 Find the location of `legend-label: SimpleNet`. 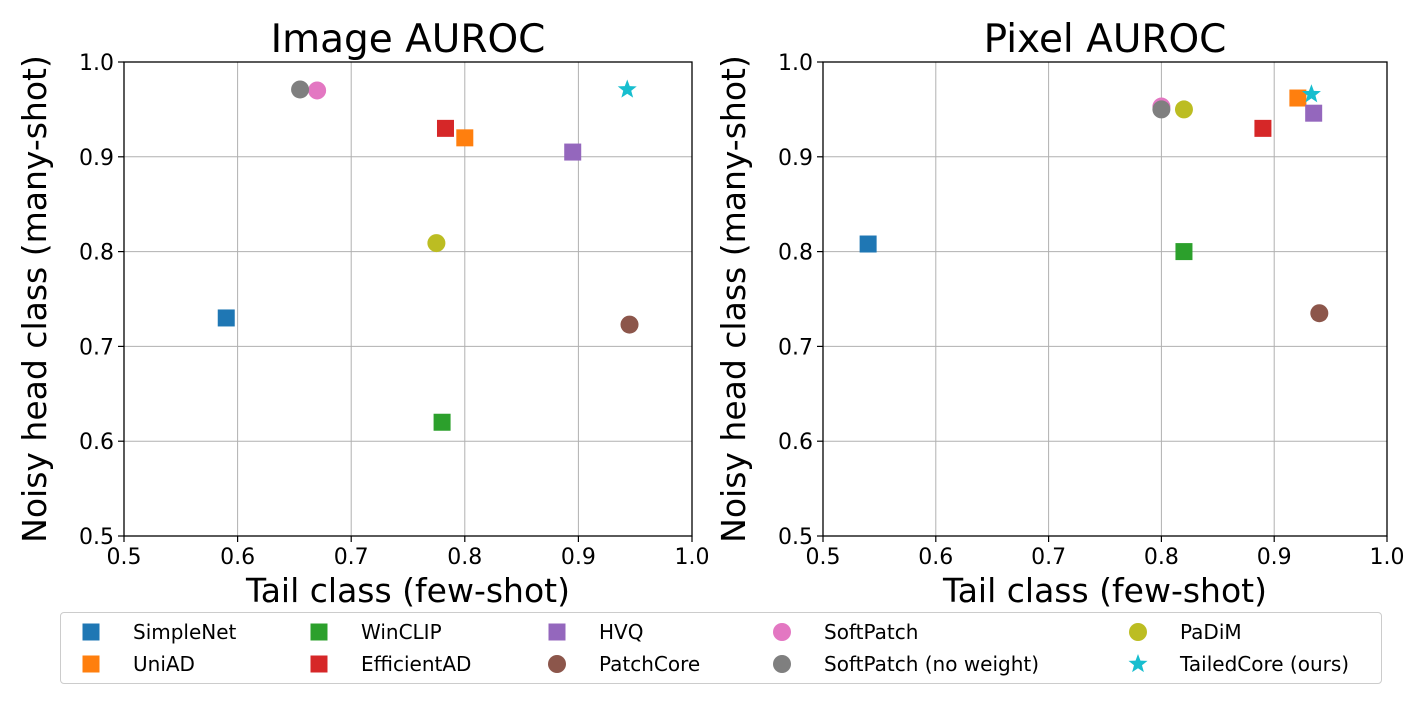

legend-label: SimpleNet is located at coordinates (185, 632).